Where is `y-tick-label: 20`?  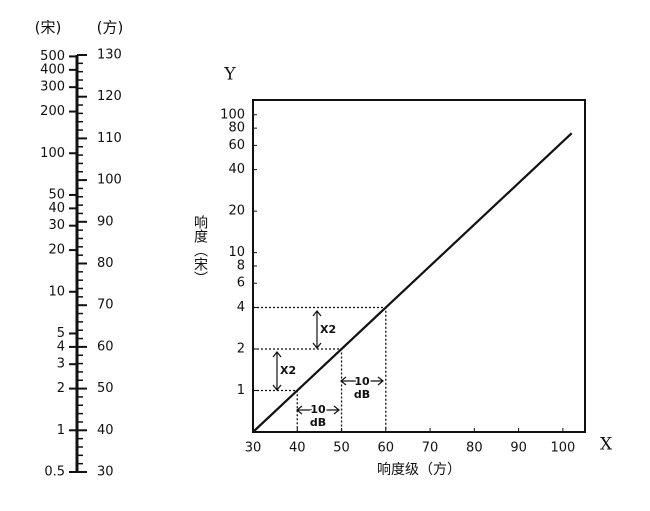
y-tick-label: 20 is located at coordinates (236, 211).